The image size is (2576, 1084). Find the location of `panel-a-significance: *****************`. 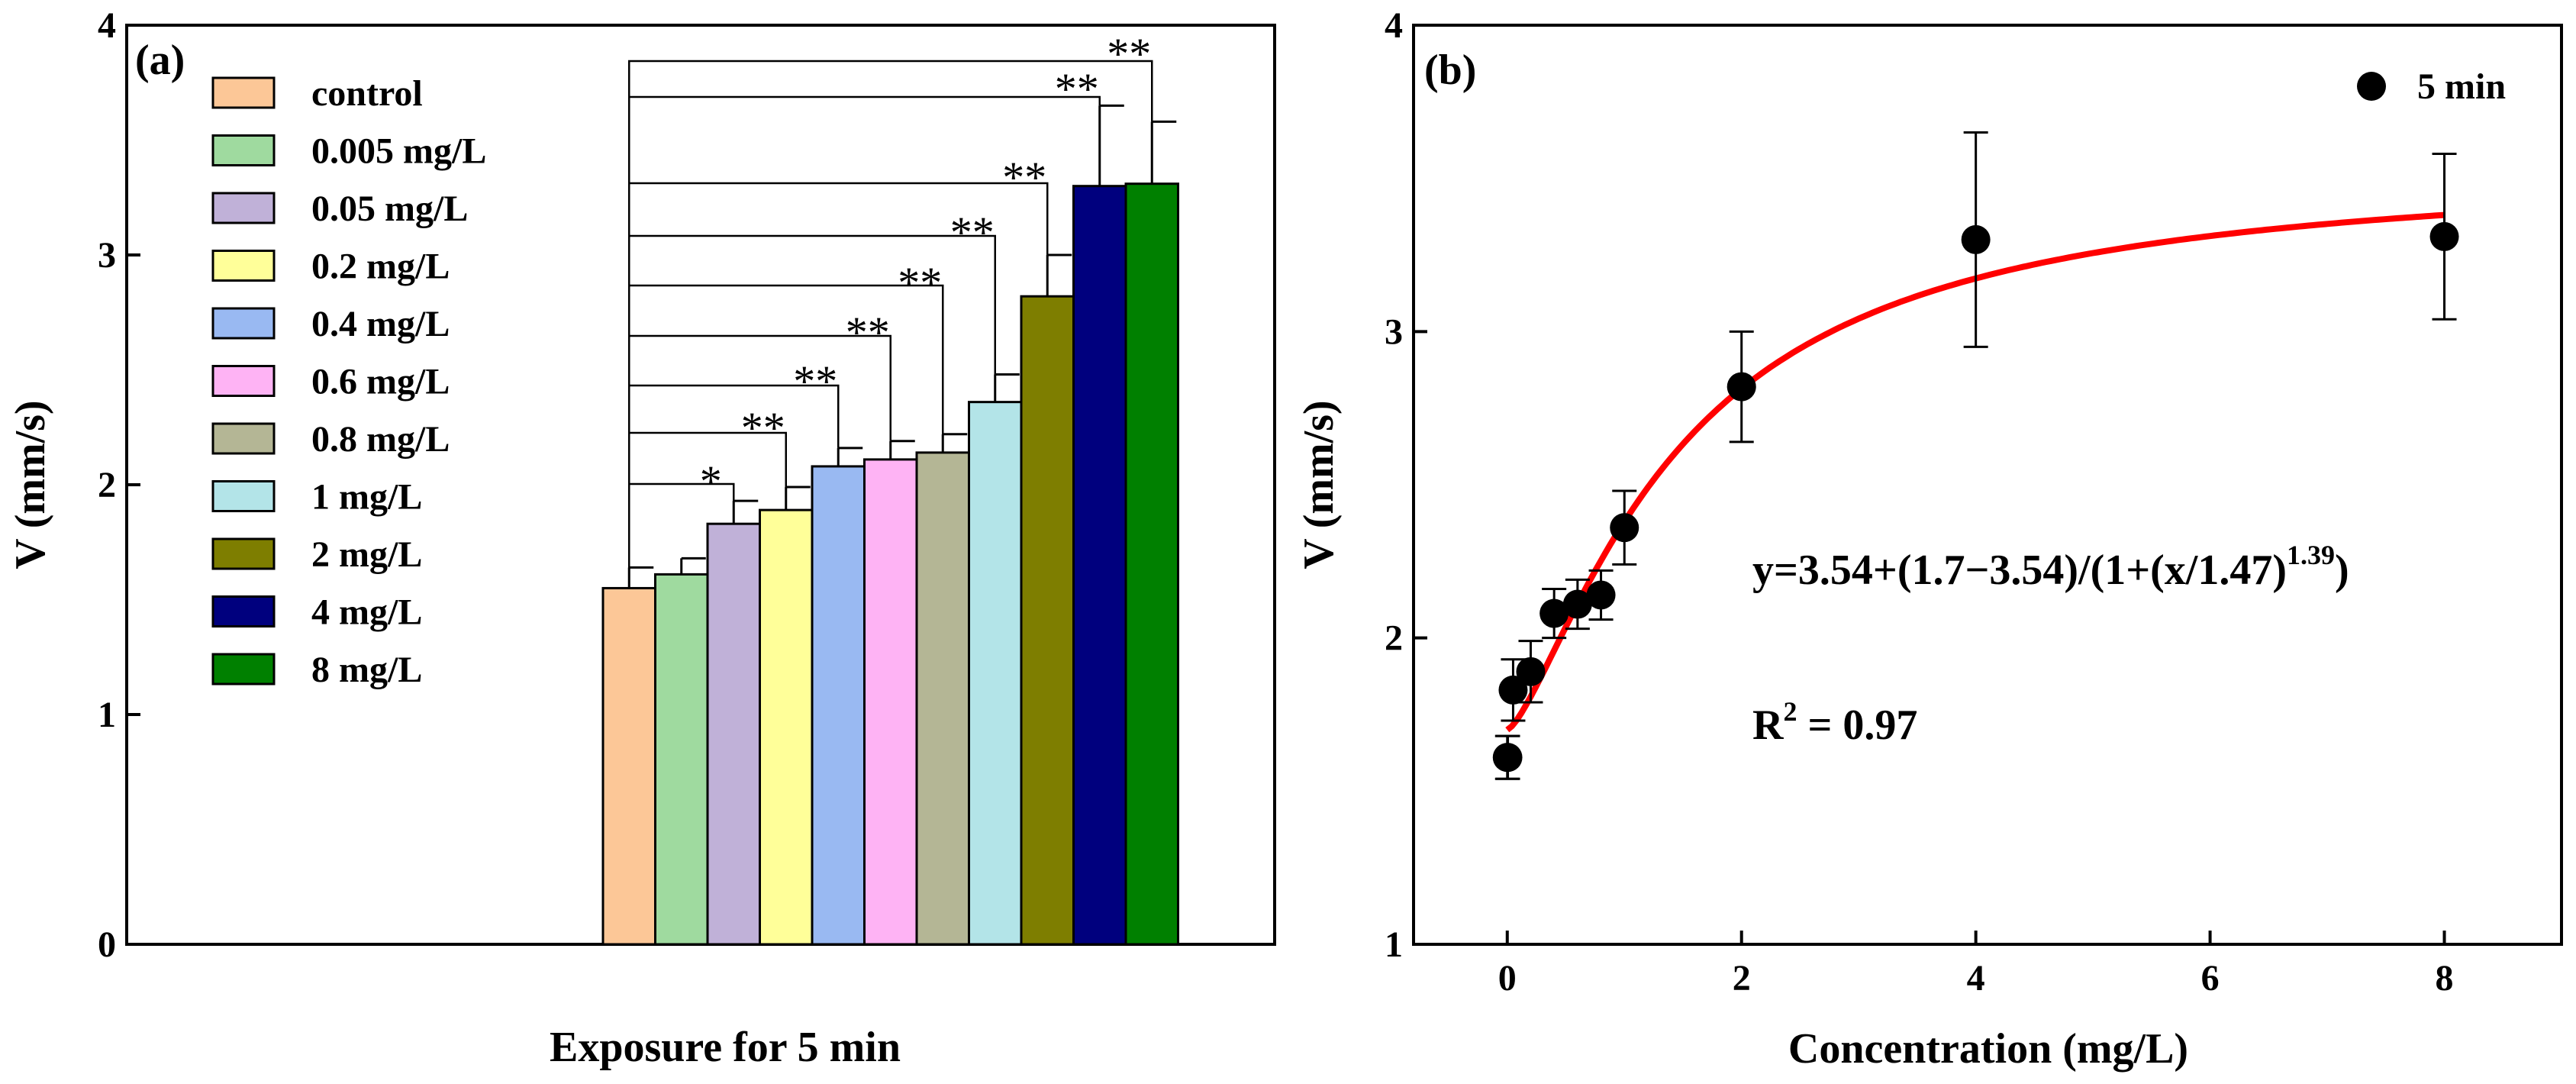

panel-a-significance: ***************** is located at coordinates (890, 298).